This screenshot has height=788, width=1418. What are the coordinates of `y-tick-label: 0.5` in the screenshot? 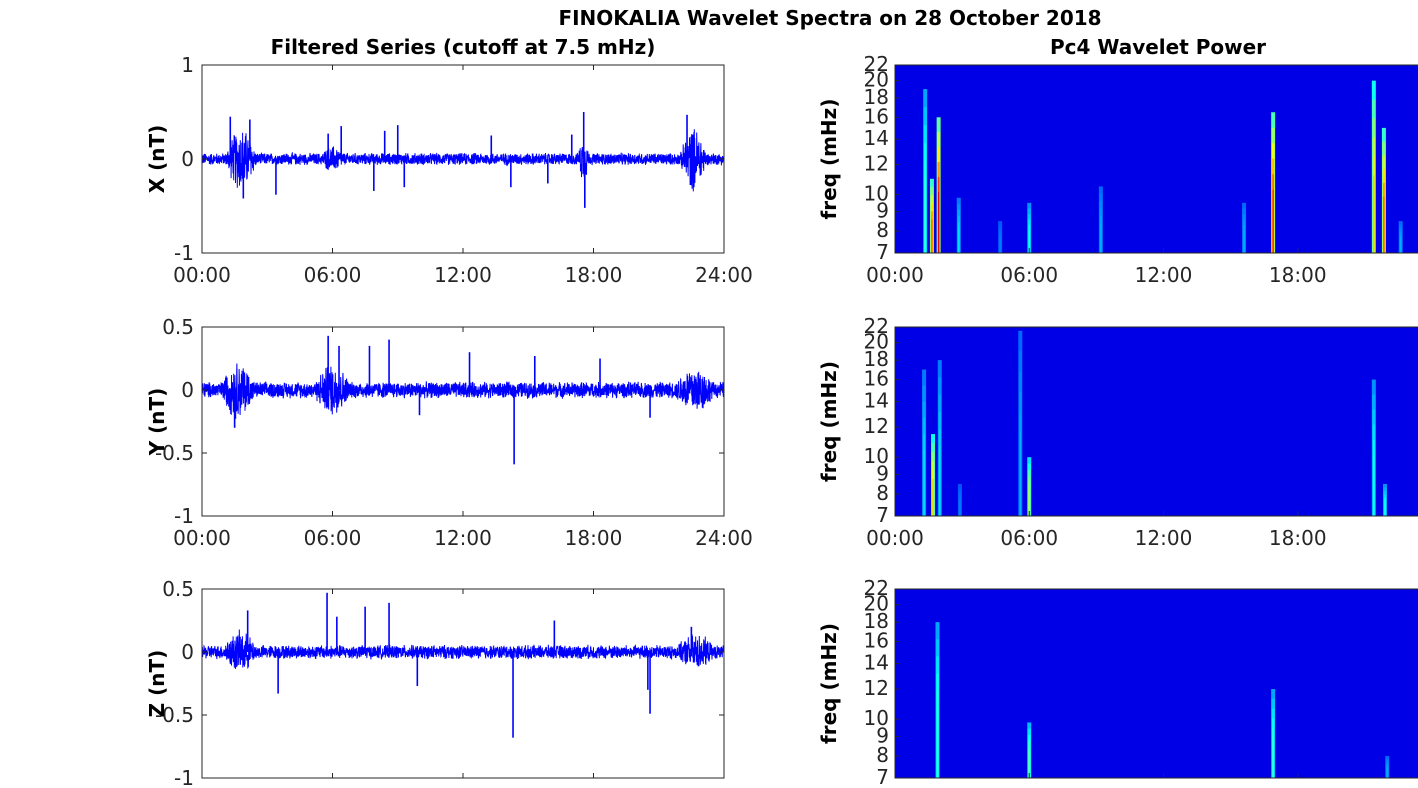 It's located at (178, 589).